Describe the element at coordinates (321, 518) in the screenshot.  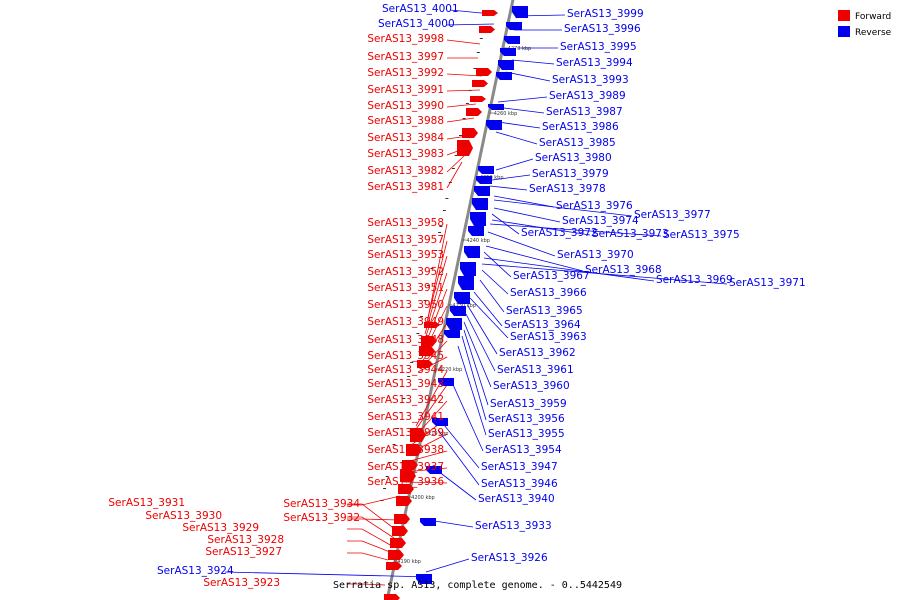
I see `forward-gene-label-seras13-3932: SerAS13_3932` at that location.